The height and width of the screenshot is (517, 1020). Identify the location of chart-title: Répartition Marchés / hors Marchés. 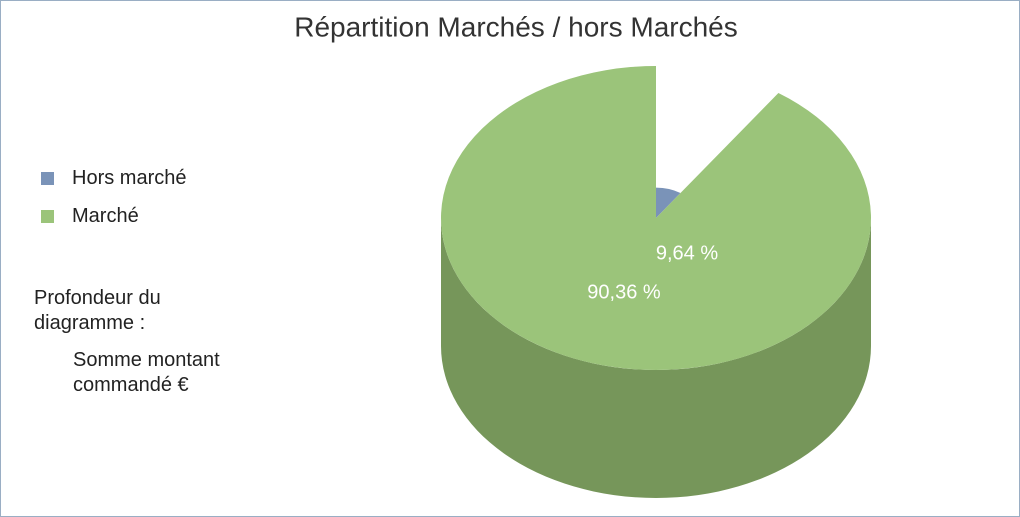
(516, 26).